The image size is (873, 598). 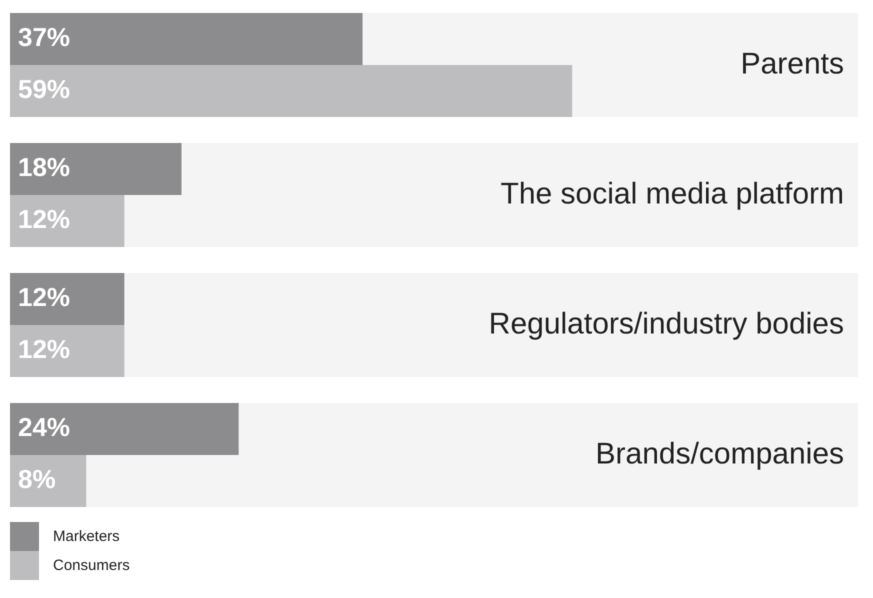 I want to click on data-label: 59%, so click(x=44, y=89).